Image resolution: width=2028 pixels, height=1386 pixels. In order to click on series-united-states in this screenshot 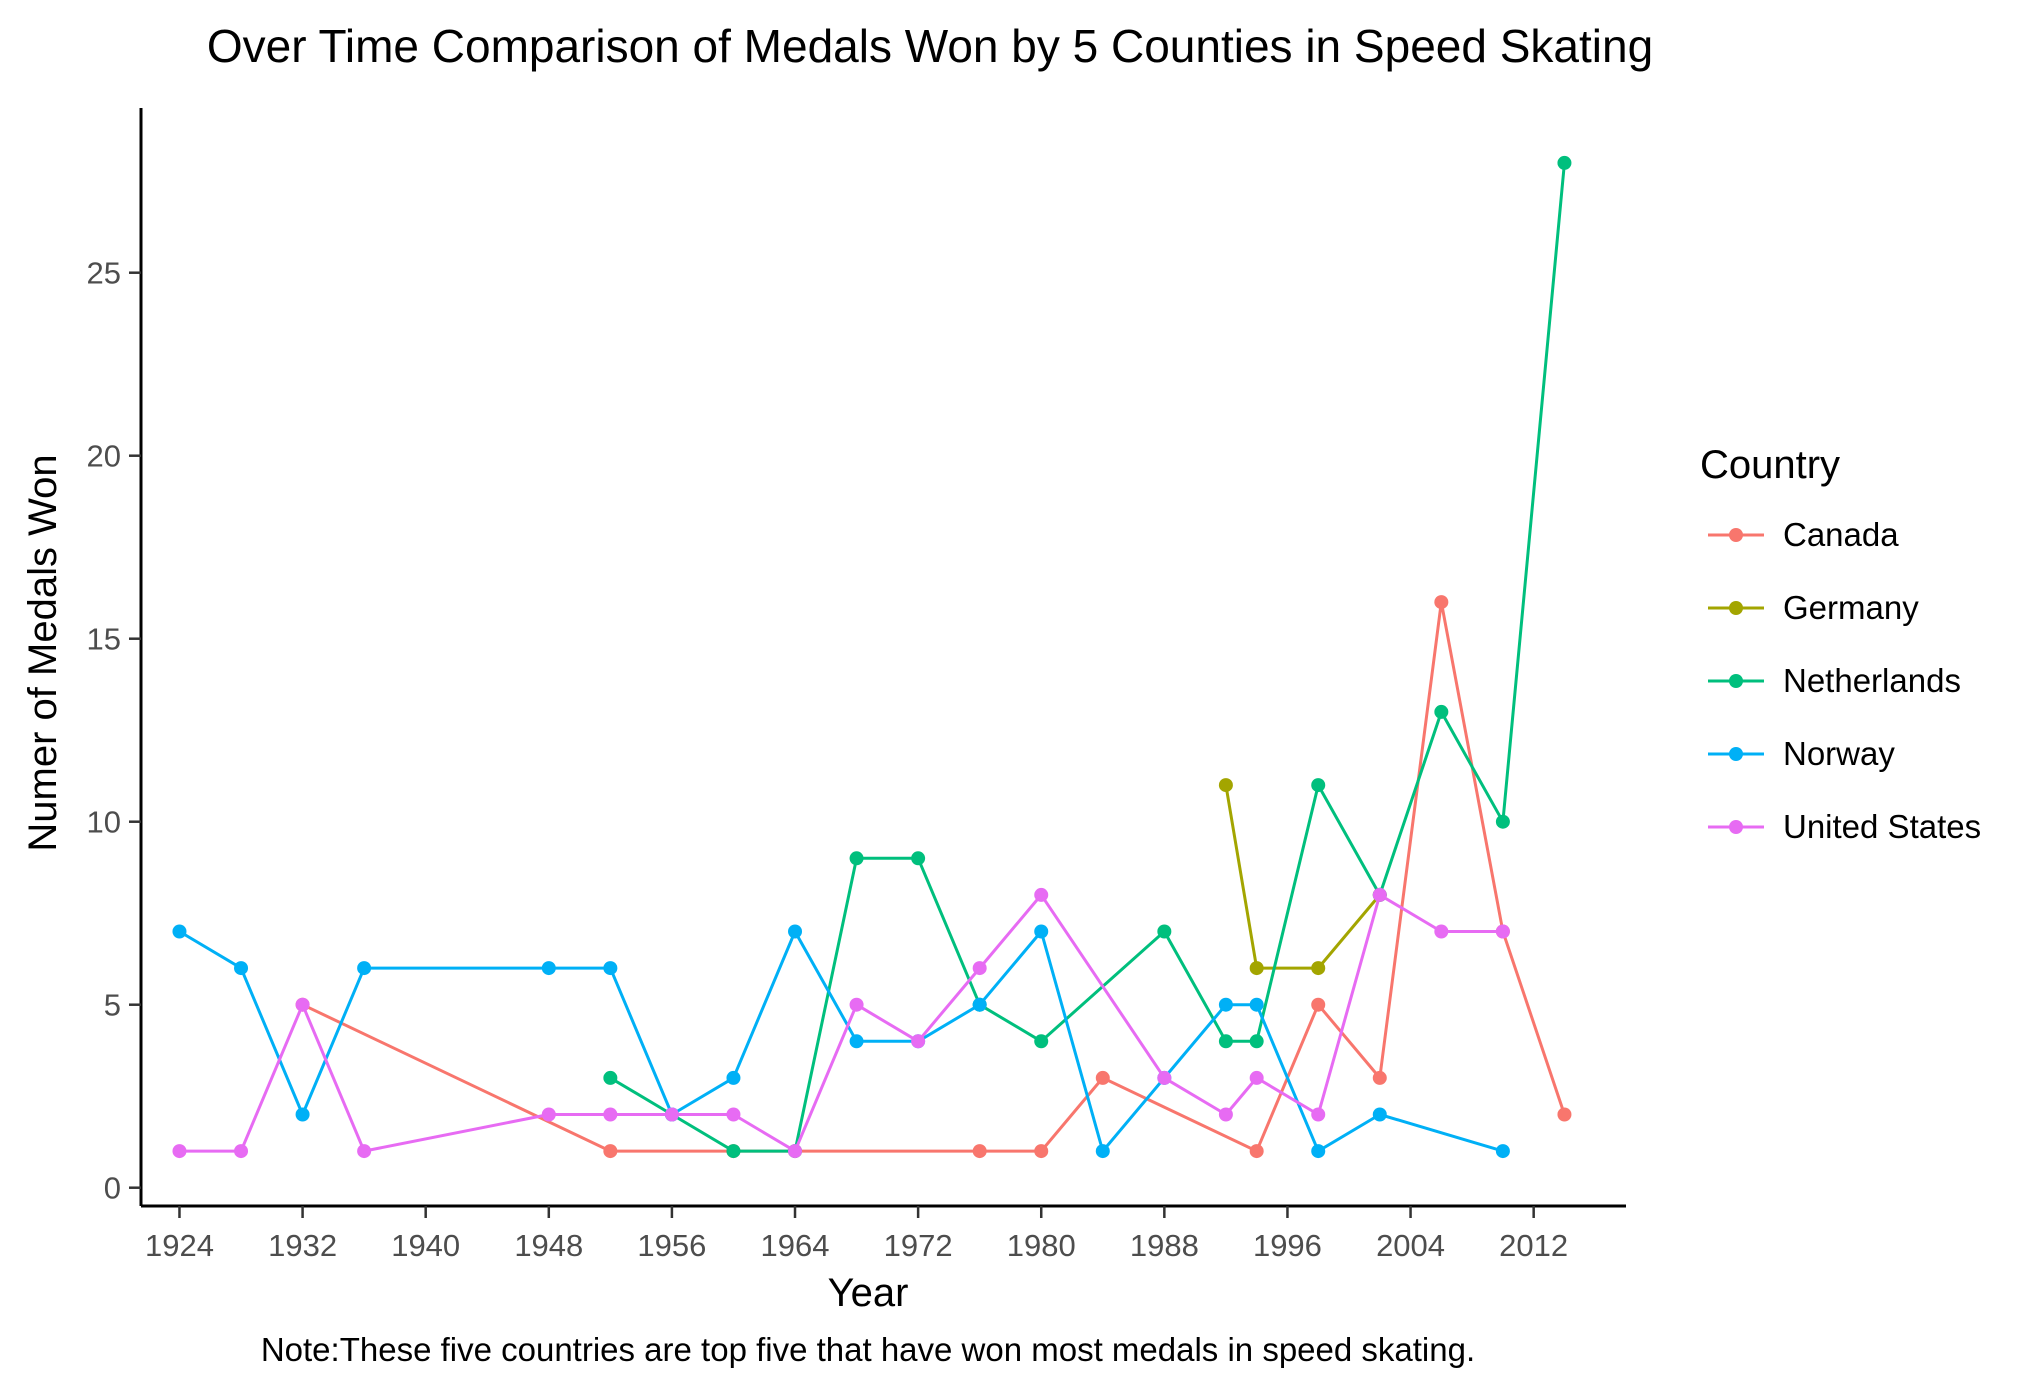, I will do `click(841, 1023)`.